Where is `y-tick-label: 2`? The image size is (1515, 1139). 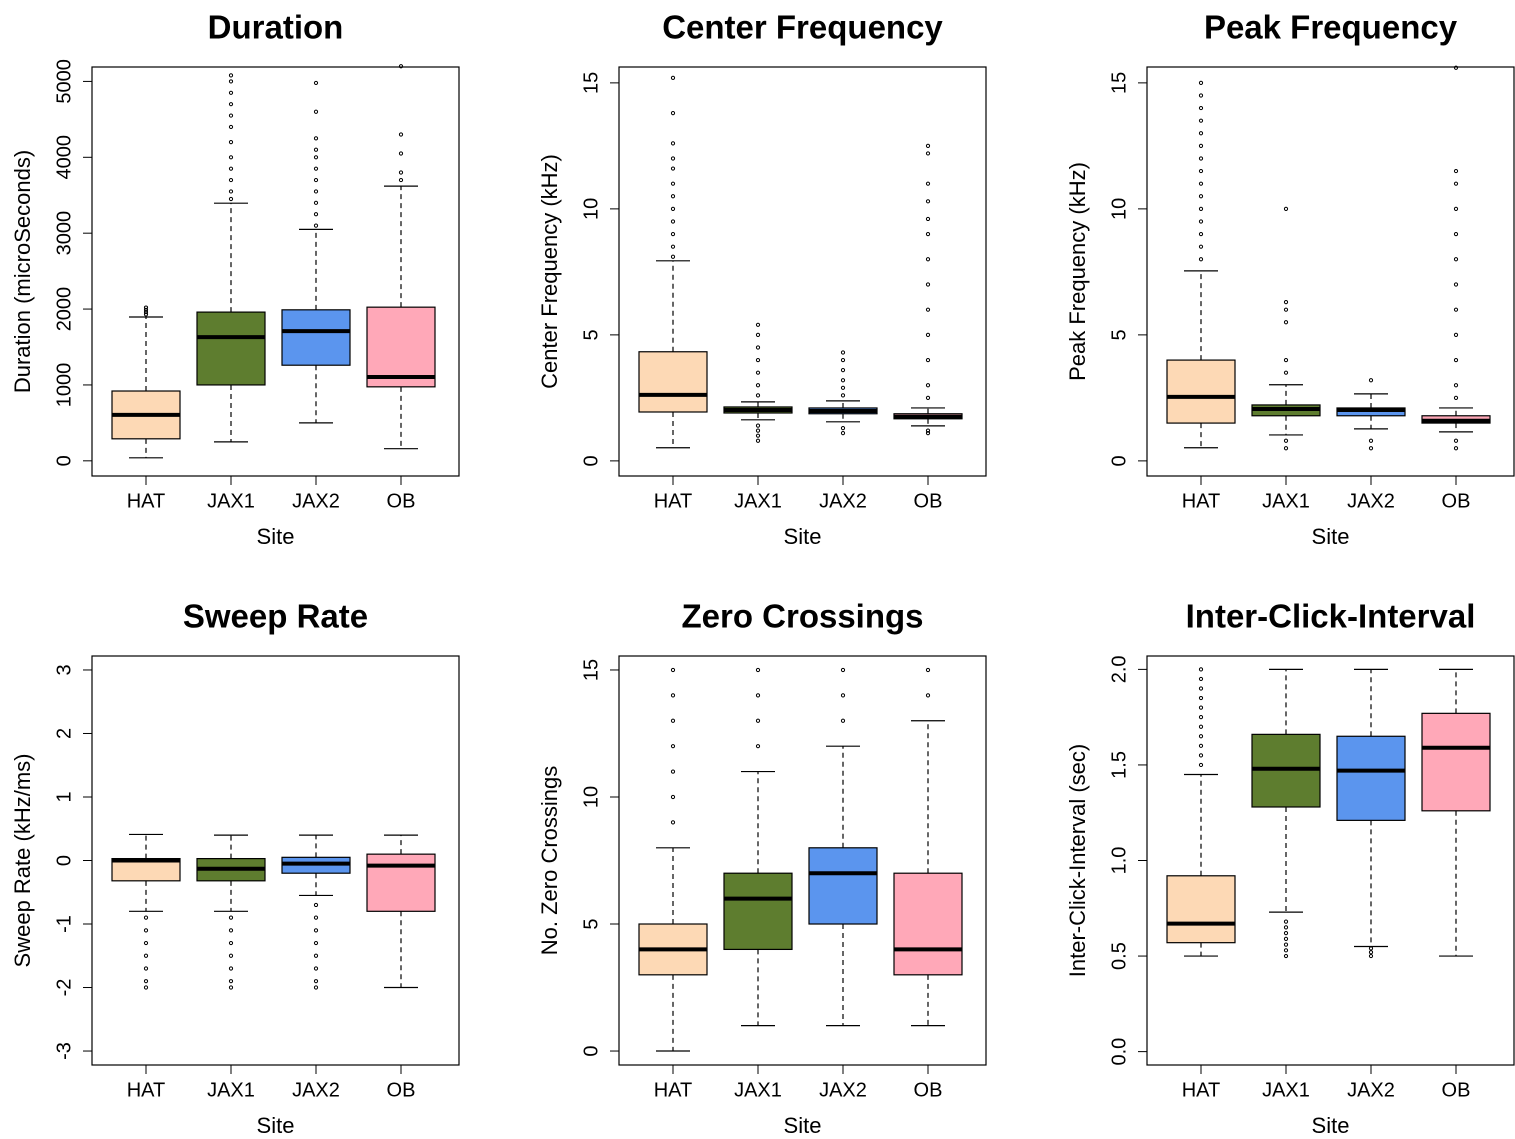 y-tick-label: 2 is located at coordinates (64, 733).